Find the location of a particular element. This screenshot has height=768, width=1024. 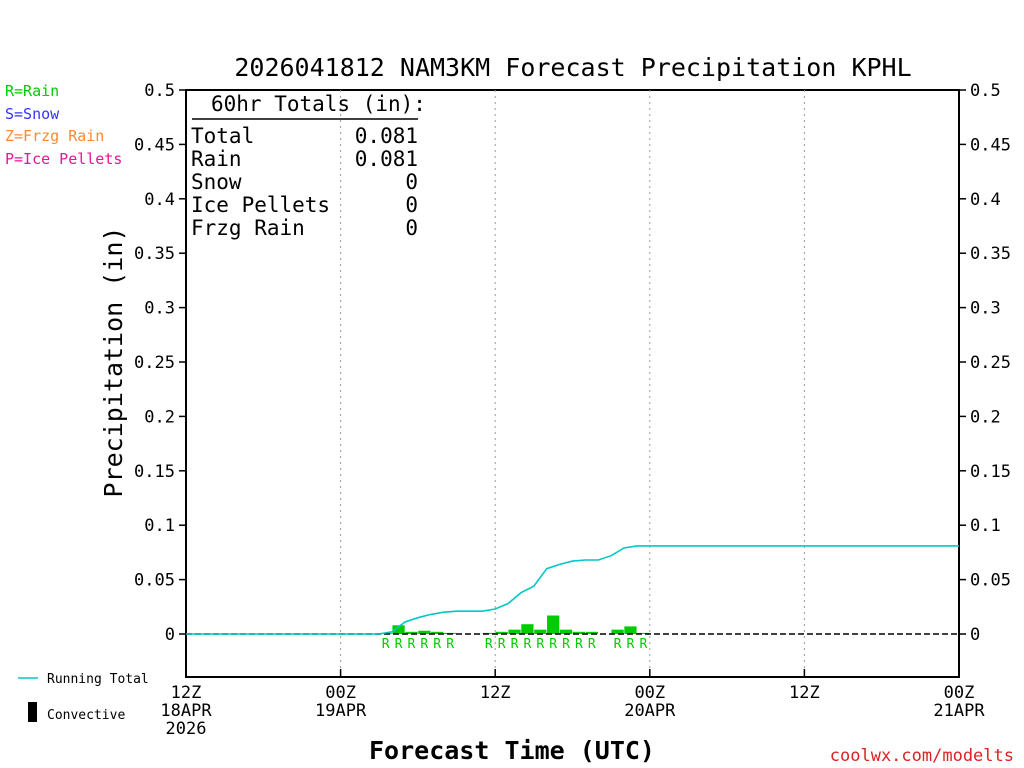

y-tick-label-right: 0.45 is located at coordinates (990, 145).